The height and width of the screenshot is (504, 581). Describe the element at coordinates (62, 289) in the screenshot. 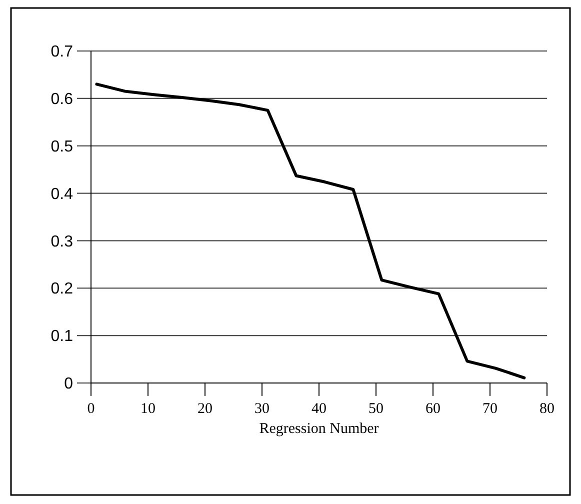

I see `y-tick-label: 0.2` at that location.